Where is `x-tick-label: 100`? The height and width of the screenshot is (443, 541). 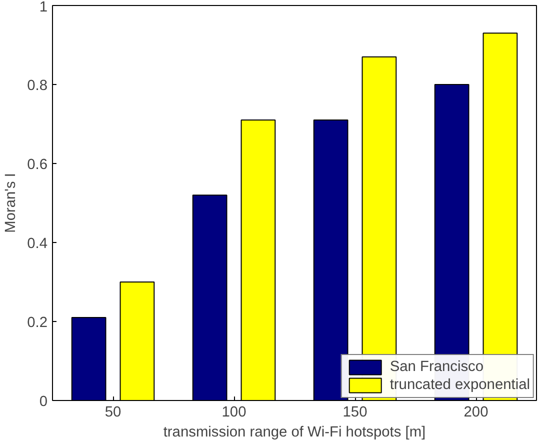 x-tick-label: 100 is located at coordinates (234, 412).